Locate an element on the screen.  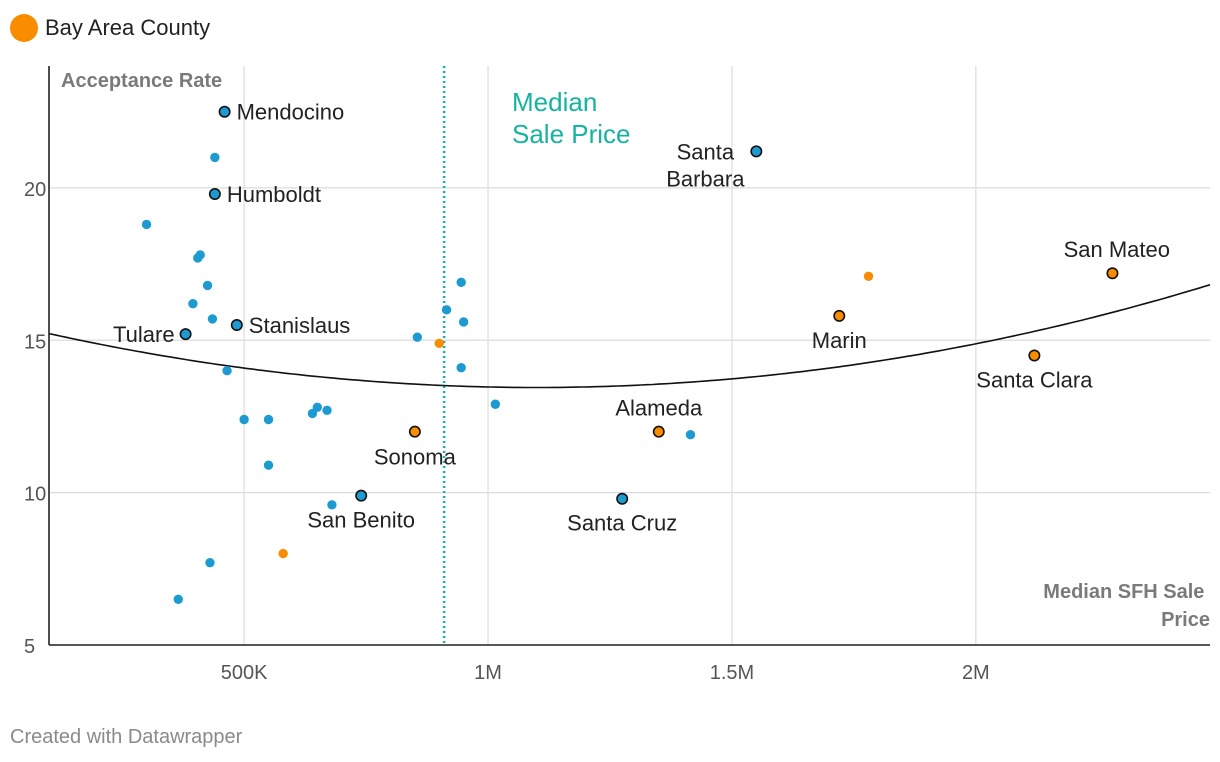
x-tick-label: 1.5M is located at coordinates (732, 673).